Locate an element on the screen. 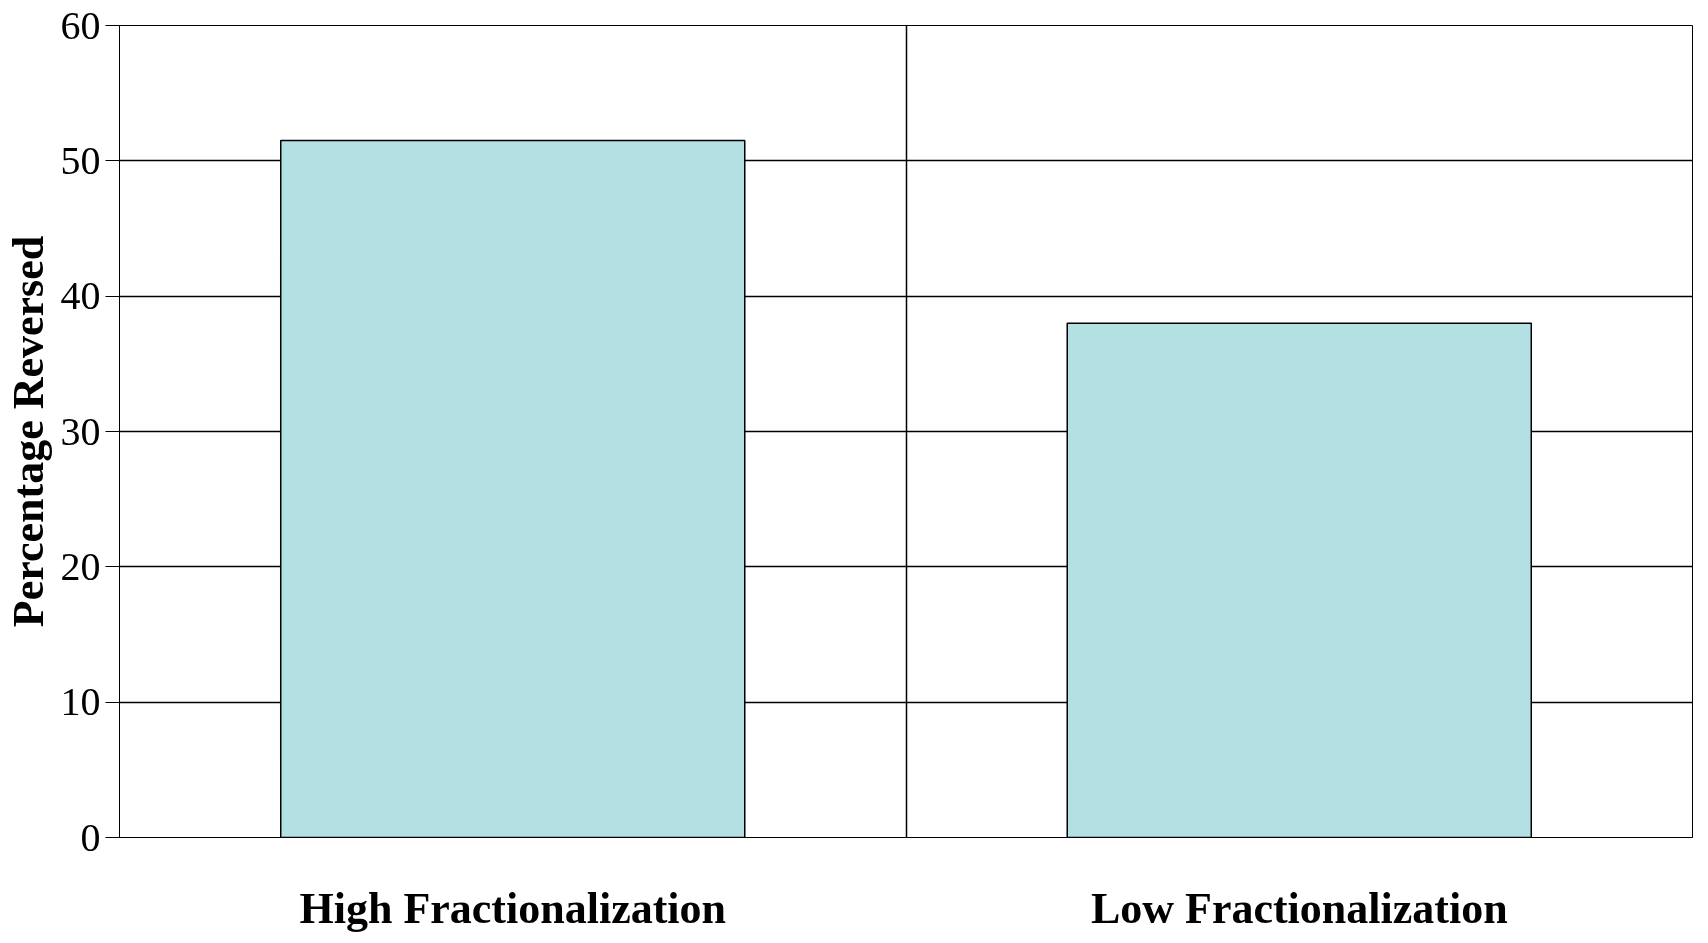 This screenshot has height=943, width=1708. y-tick-label: 0 is located at coordinates (90, 837).